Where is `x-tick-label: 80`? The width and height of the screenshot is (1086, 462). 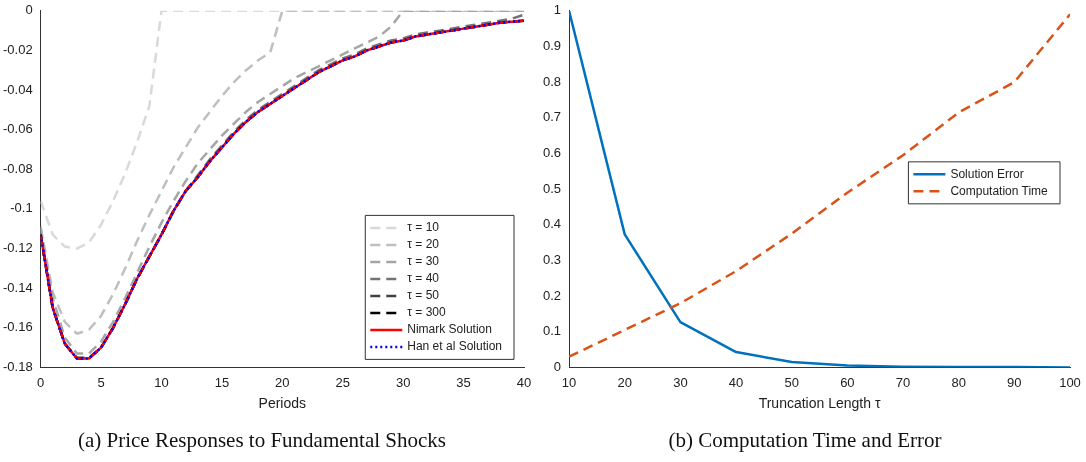
x-tick-label: 80 is located at coordinates (958, 382).